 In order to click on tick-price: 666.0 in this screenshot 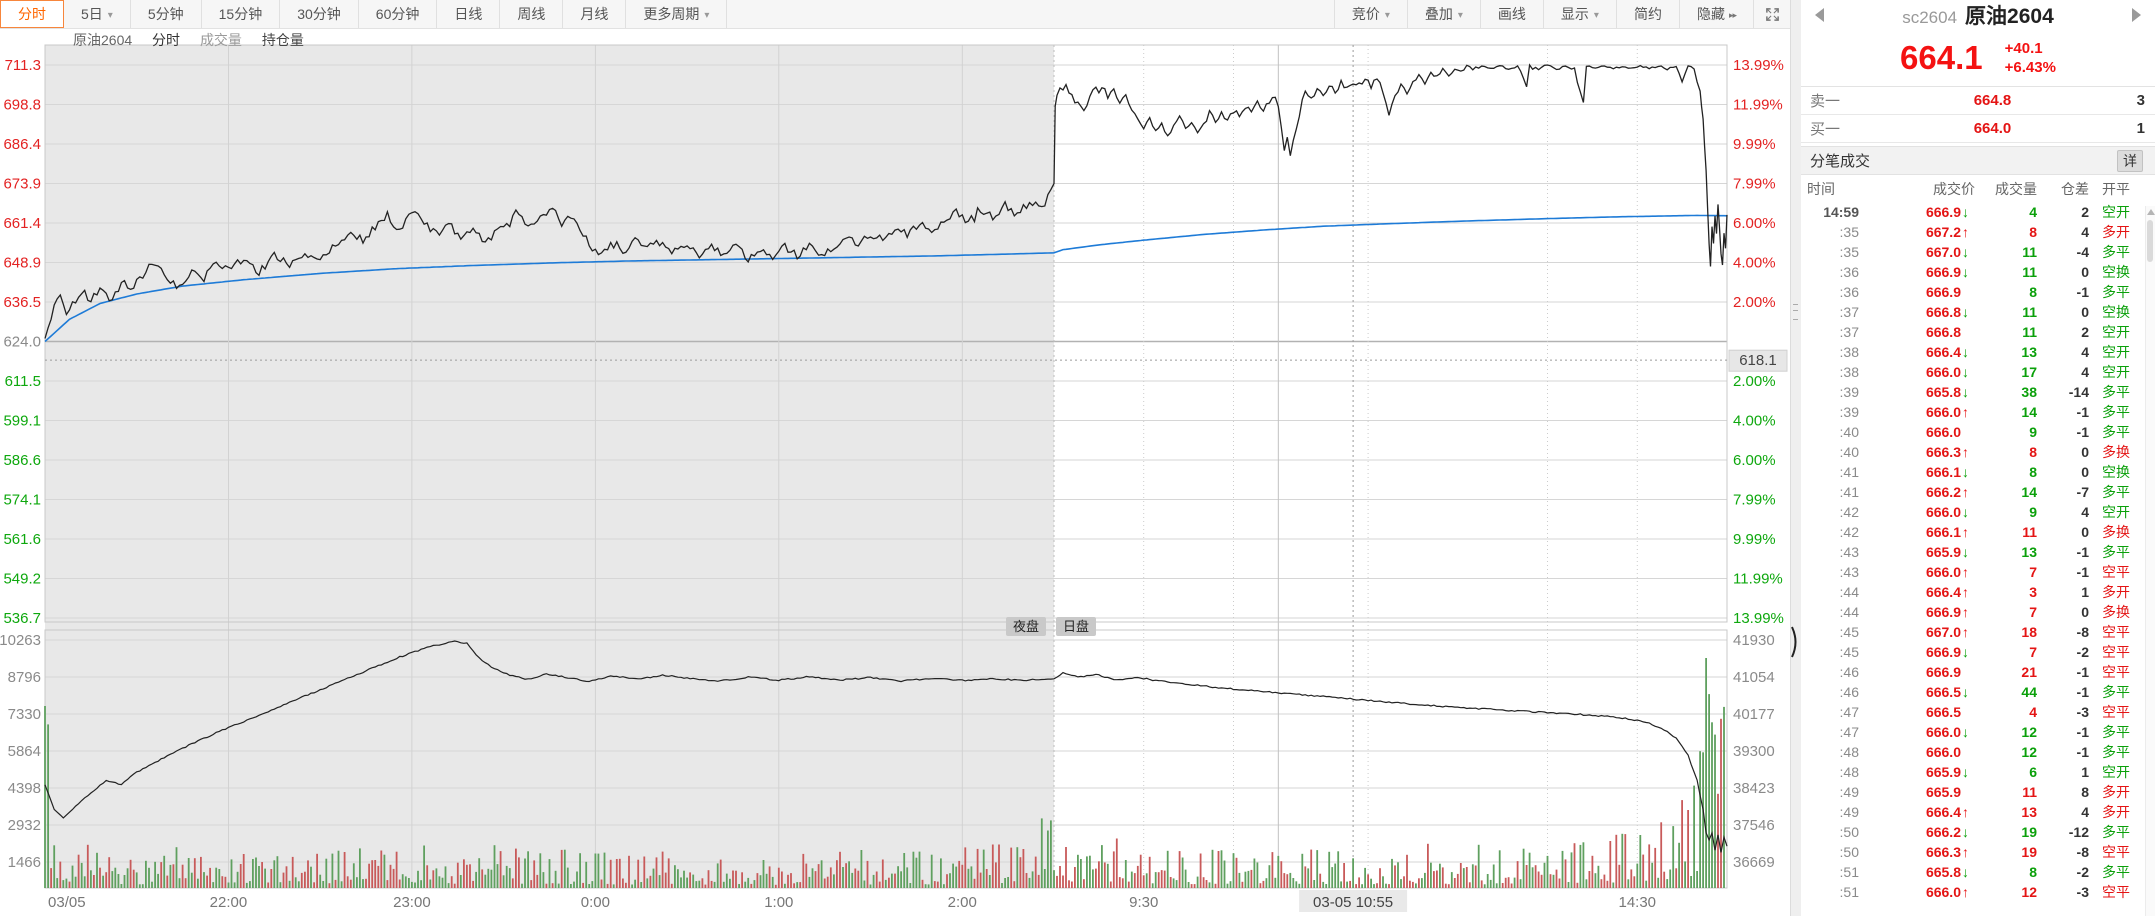, I will do `click(1943, 752)`.